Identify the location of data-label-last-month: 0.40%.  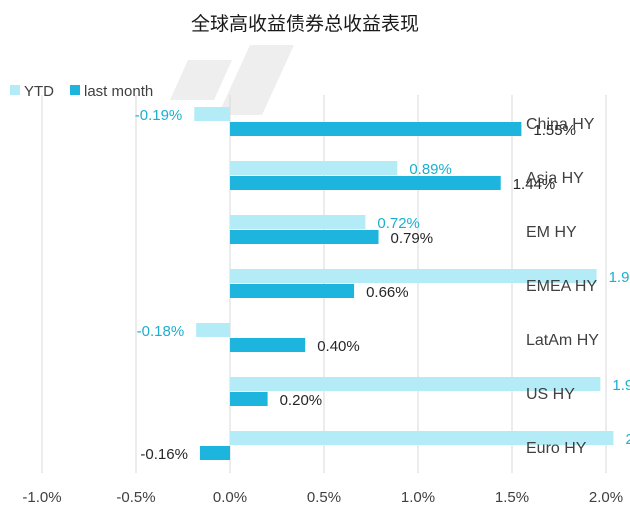
(338, 346).